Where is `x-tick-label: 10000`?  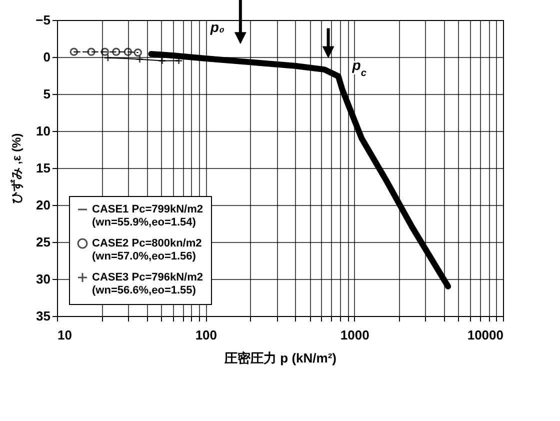
x-tick-label: 10000 is located at coordinates (485, 335).